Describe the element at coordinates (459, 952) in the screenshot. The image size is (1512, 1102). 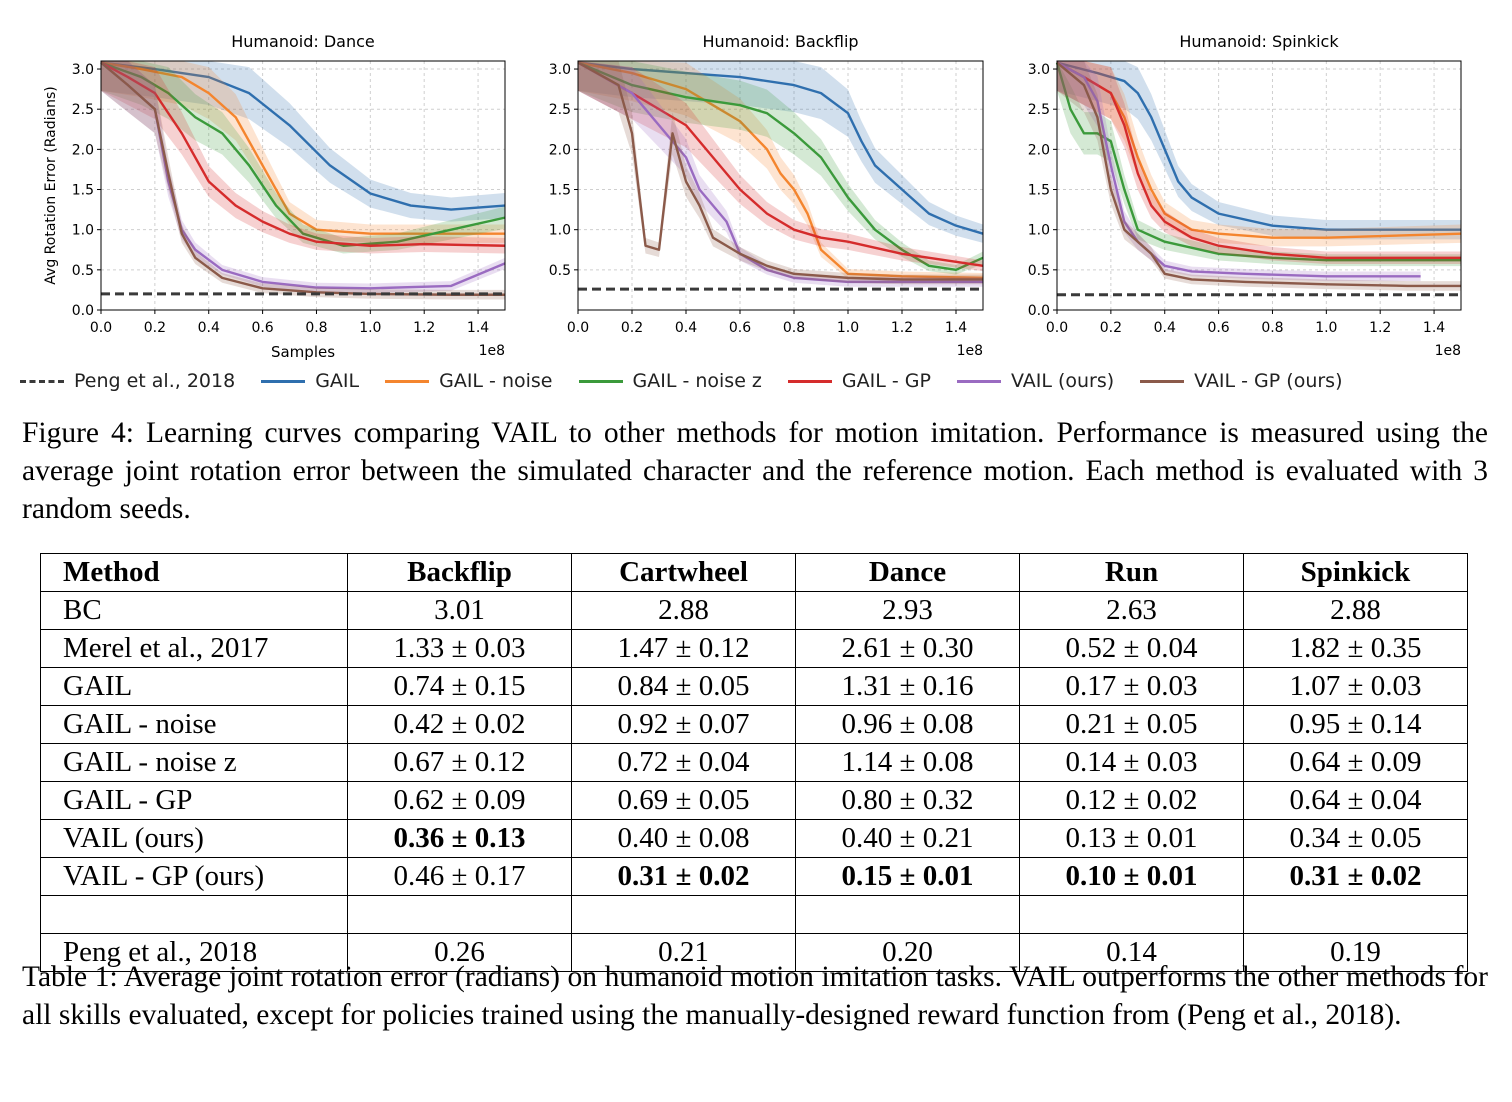
I see `value-cell: 0.26` at that location.